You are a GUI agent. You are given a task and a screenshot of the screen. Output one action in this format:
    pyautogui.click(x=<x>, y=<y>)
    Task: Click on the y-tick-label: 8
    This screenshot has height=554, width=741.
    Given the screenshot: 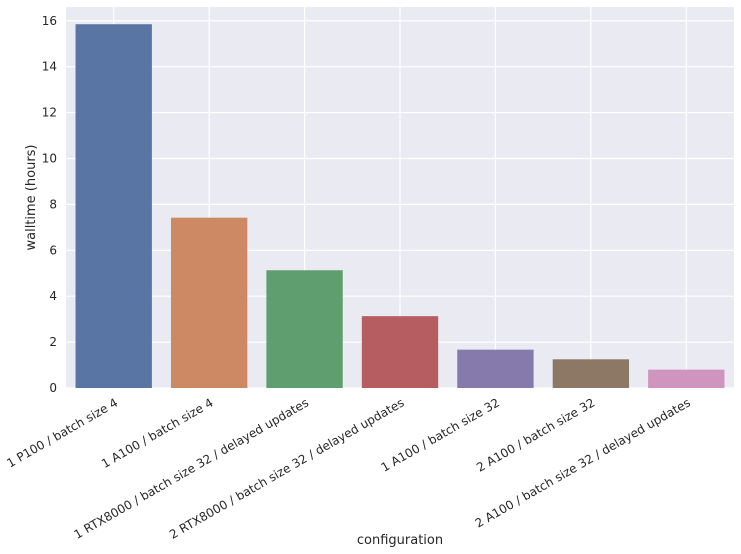 What is the action you would take?
    pyautogui.click(x=53, y=204)
    